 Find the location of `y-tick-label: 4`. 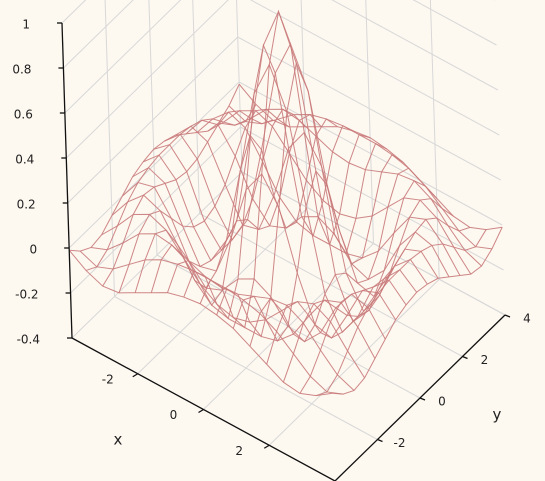

y-tick-label: 4 is located at coordinates (527, 319).